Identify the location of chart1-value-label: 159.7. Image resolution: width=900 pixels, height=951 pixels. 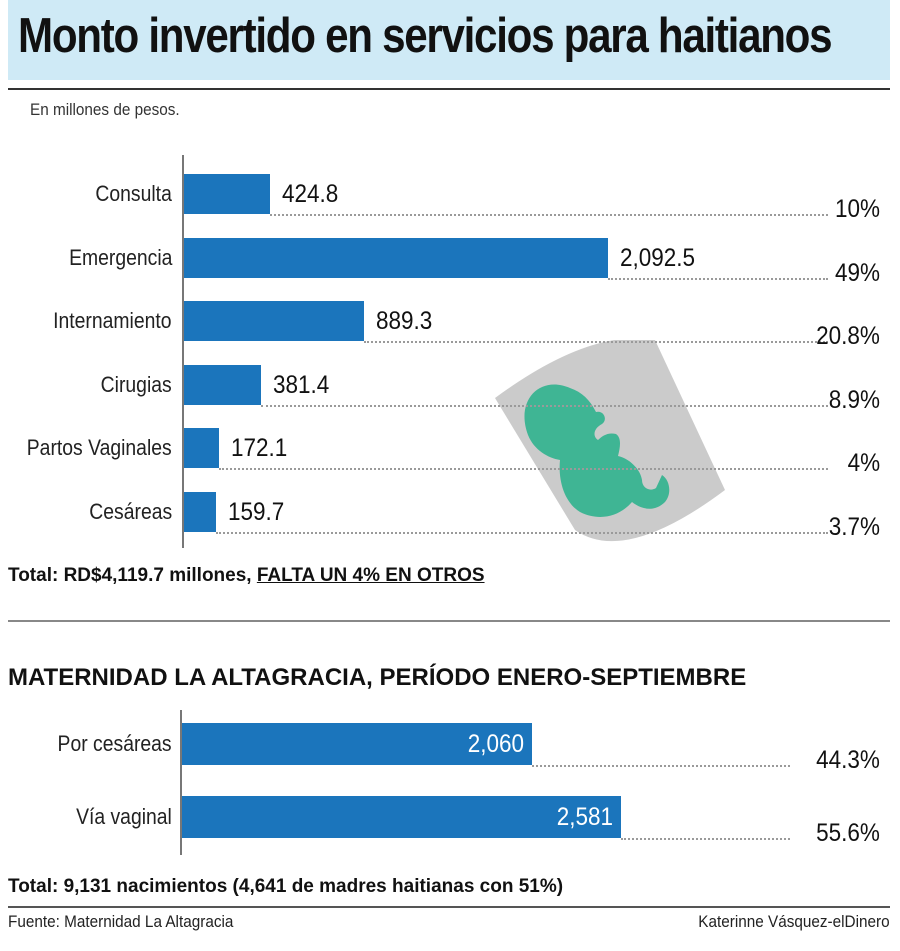
(256, 512).